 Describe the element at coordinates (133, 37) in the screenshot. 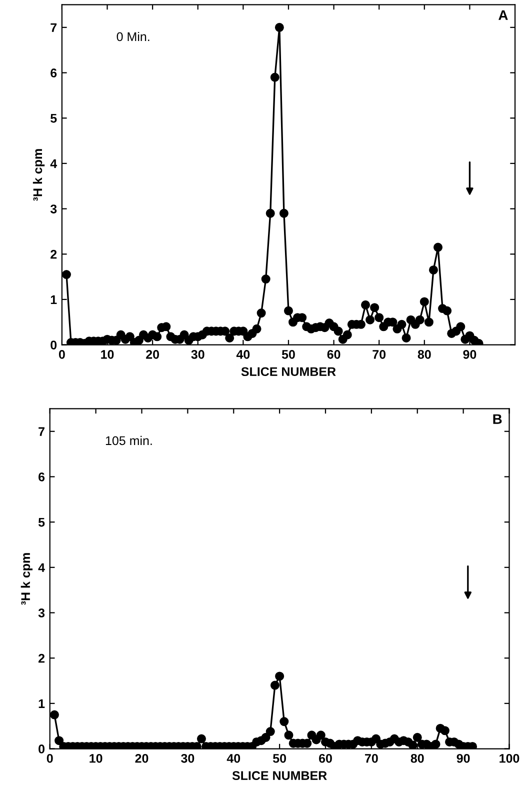

I see `annotation: 0 Min.` at that location.